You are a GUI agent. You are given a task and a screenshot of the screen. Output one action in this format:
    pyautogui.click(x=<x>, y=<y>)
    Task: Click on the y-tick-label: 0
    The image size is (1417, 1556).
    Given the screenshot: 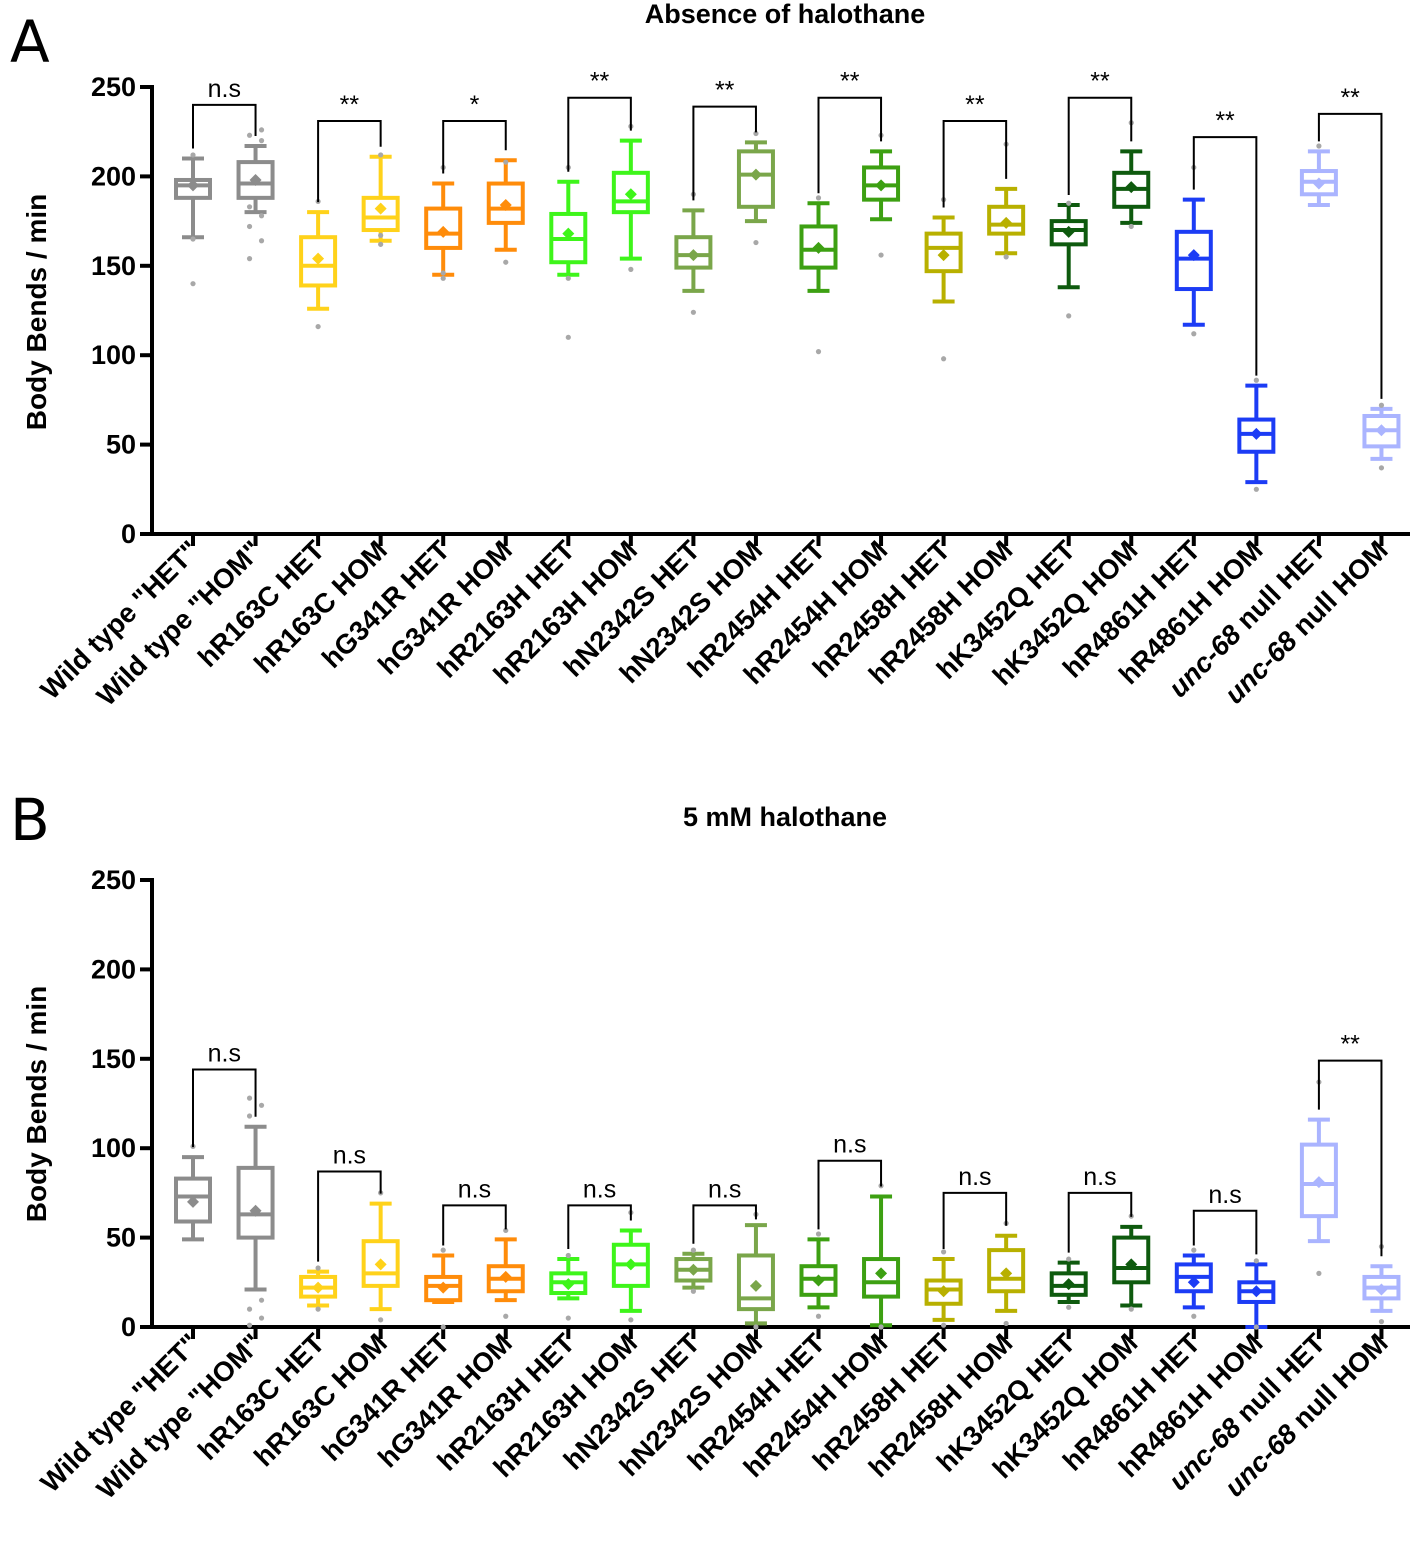 What is the action you would take?
    pyautogui.click(x=128, y=534)
    